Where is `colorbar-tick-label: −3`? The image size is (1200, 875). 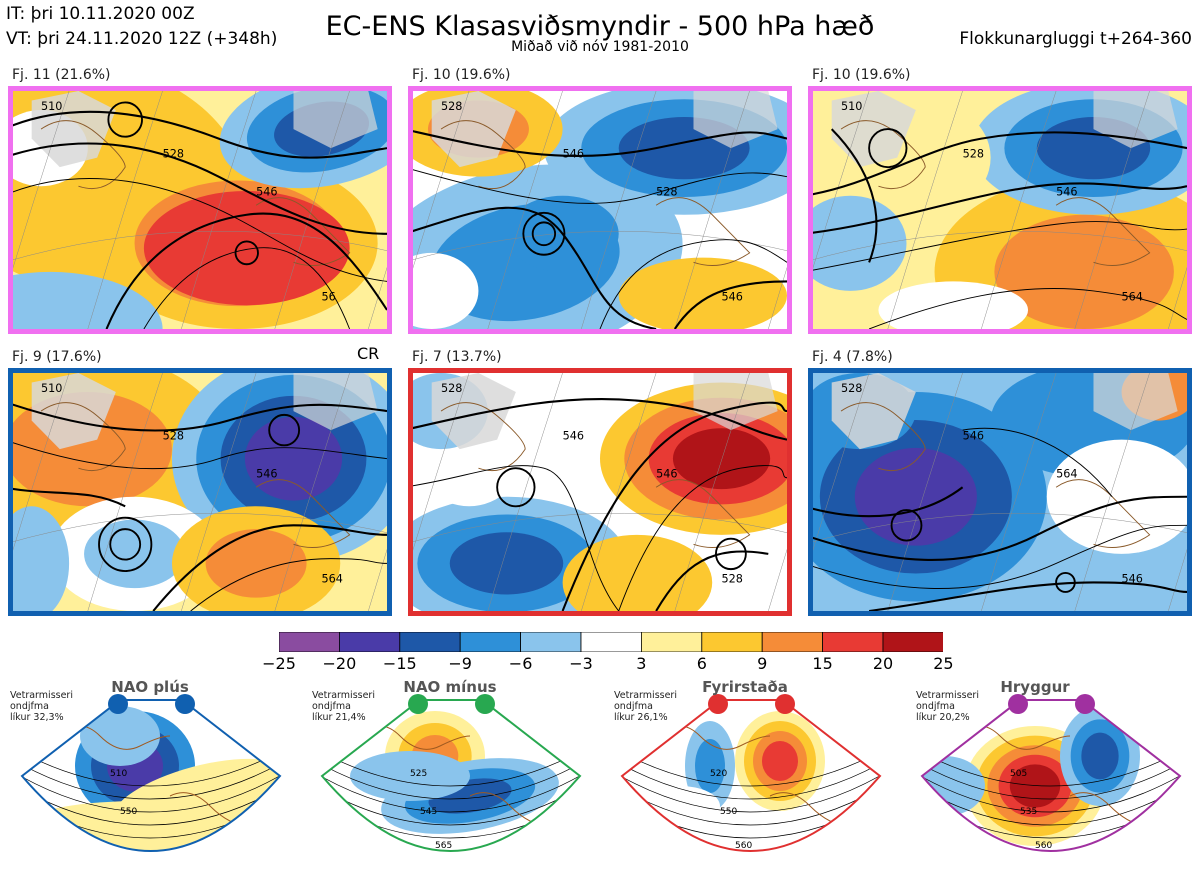
colorbar-tick-label: −3 is located at coordinates (581, 663).